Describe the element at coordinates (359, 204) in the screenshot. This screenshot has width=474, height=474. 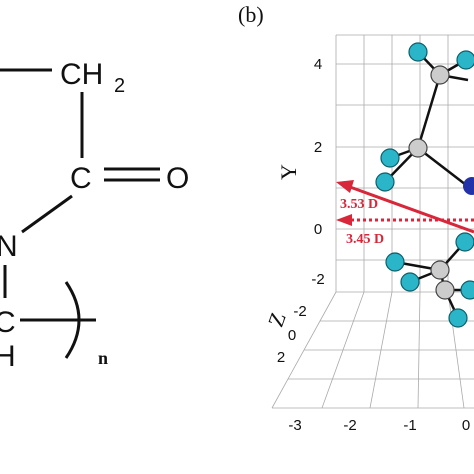
I see `dipole-label: 3.53 D` at that location.